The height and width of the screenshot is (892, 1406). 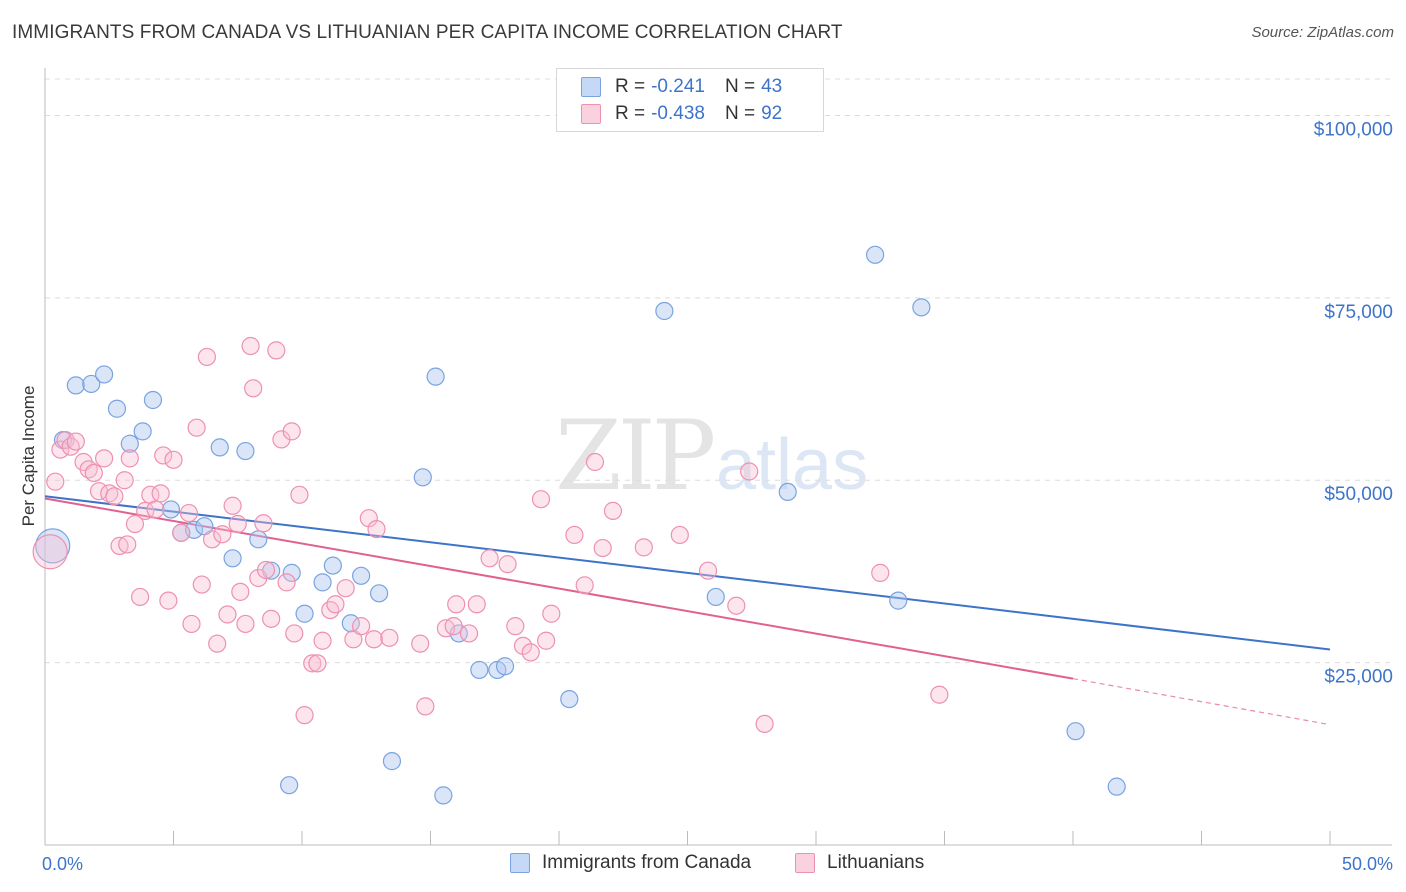 What do you see at coordinates (630, 86) in the screenshot?
I see `legend-r-label: R =` at bounding box center [630, 86].